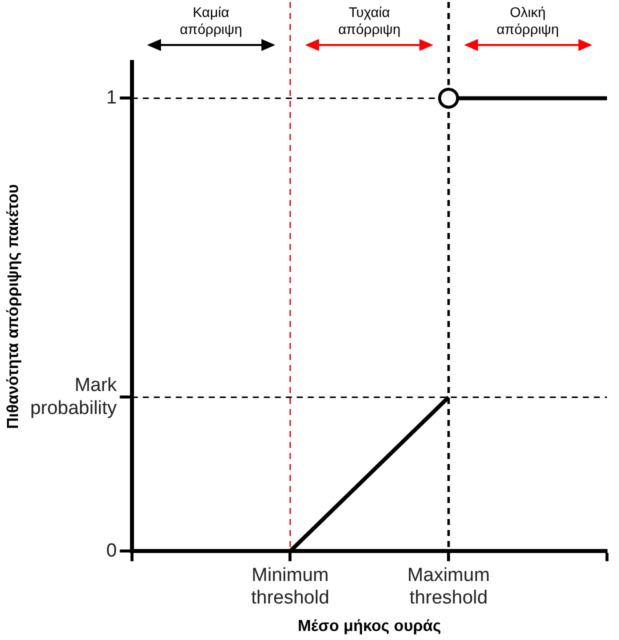 Image resolution: width=619 pixels, height=640 pixels. Describe the element at coordinates (13, 307) in the screenshot. I see `y-axis-title: Πιθανότητα απόρριψης πακέτου` at that location.